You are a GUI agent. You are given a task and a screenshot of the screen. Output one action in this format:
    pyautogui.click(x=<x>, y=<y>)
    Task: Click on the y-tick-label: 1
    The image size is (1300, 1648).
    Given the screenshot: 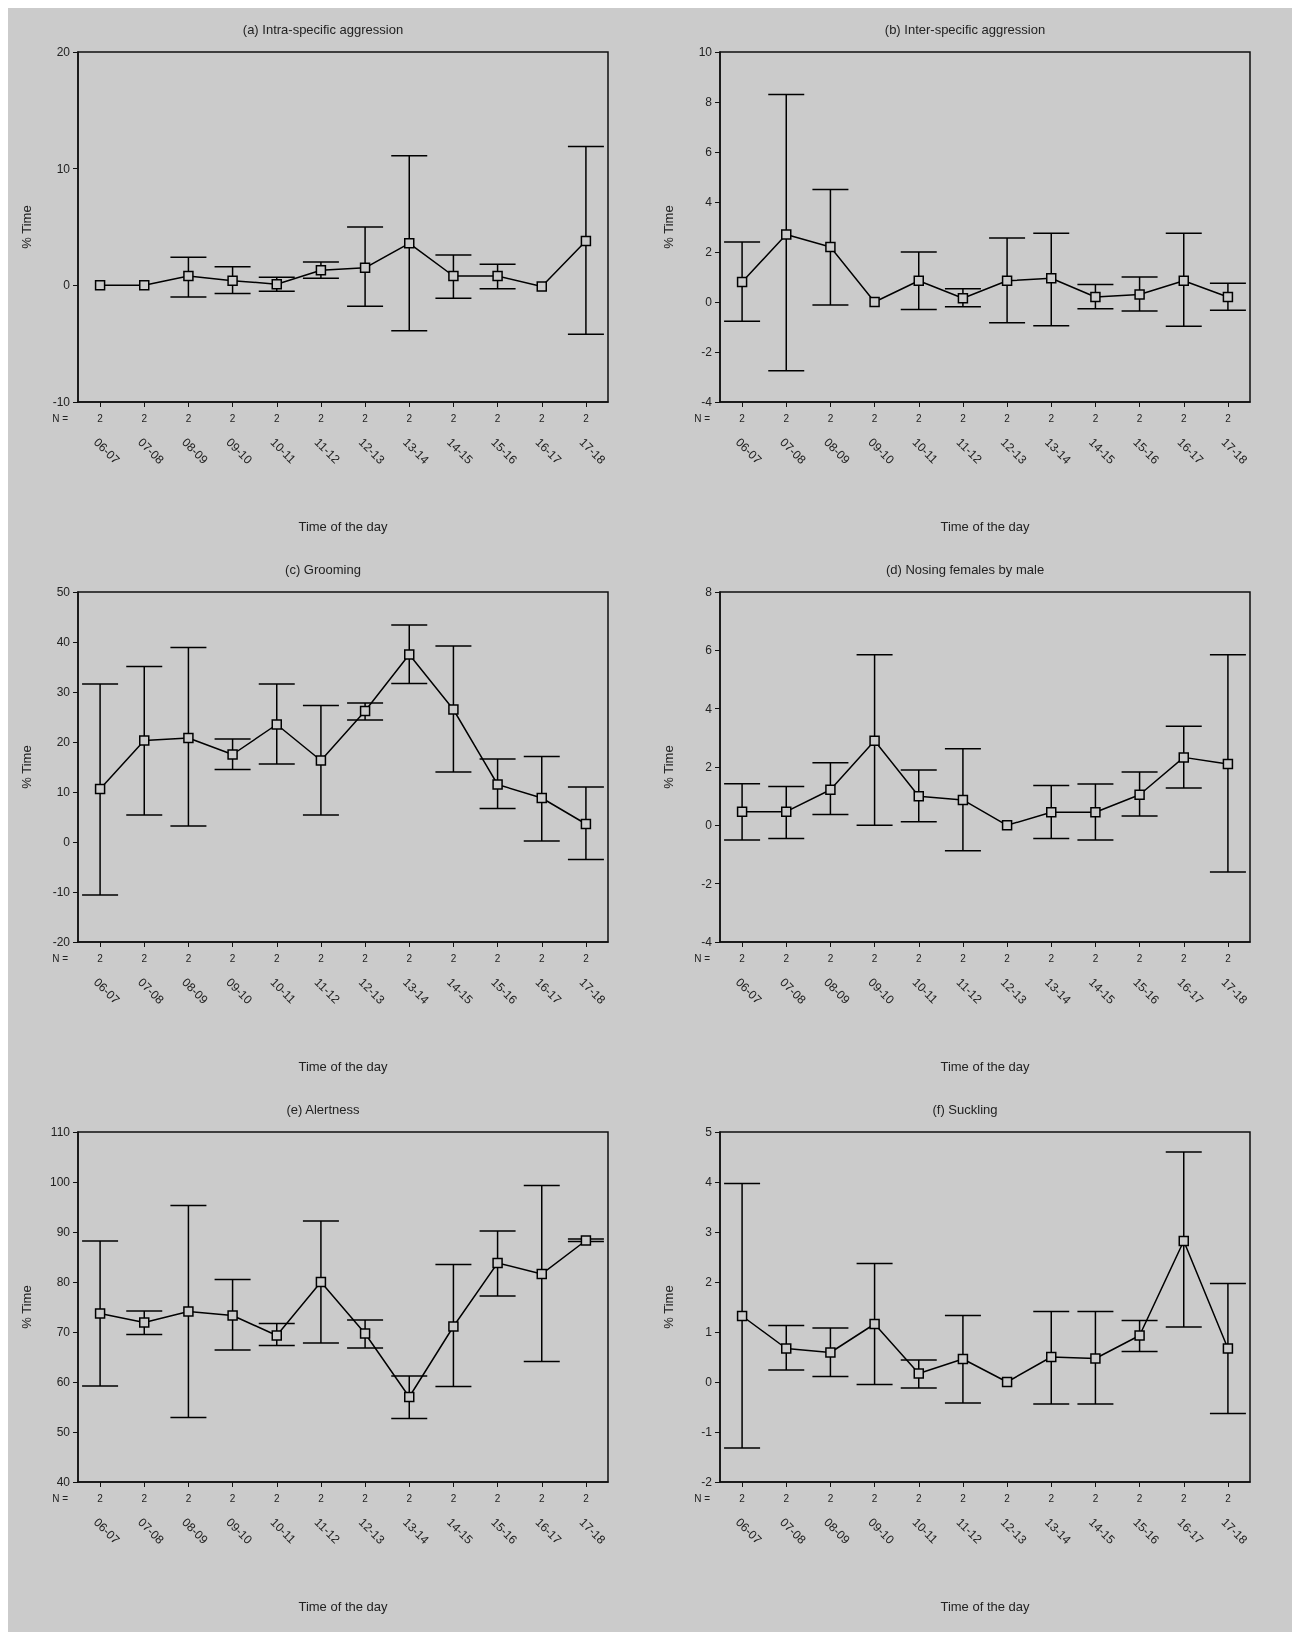 What is the action you would take?
    pyautogui.click(x=709, y=1332)
    